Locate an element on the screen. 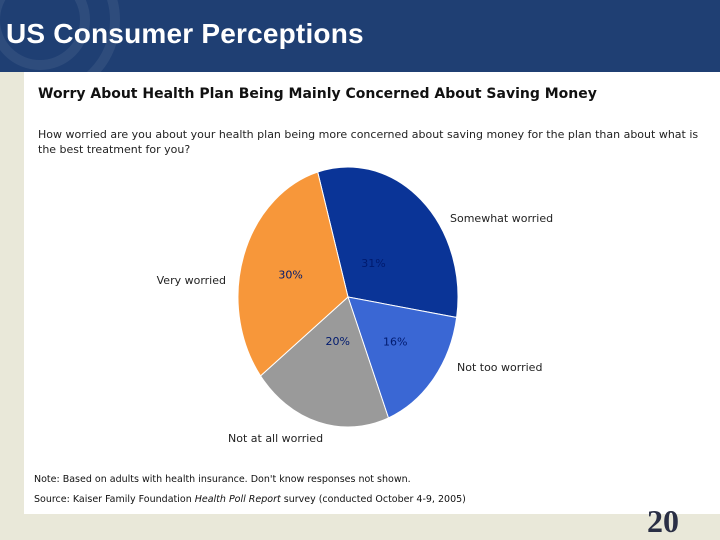 Image resolution: width=720 pixels, height=540 pixels. slice-category-label: Somewhat worried is located at coordinates (501, 218).